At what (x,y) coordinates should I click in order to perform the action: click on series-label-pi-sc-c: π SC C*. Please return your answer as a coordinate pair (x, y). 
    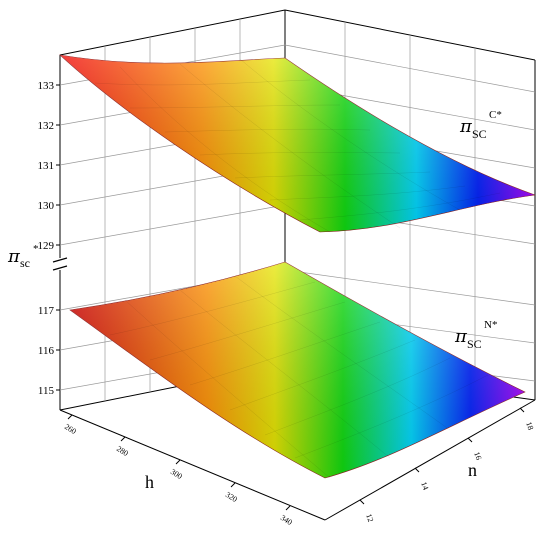
    Looking at the image, I should click on (480, 125).